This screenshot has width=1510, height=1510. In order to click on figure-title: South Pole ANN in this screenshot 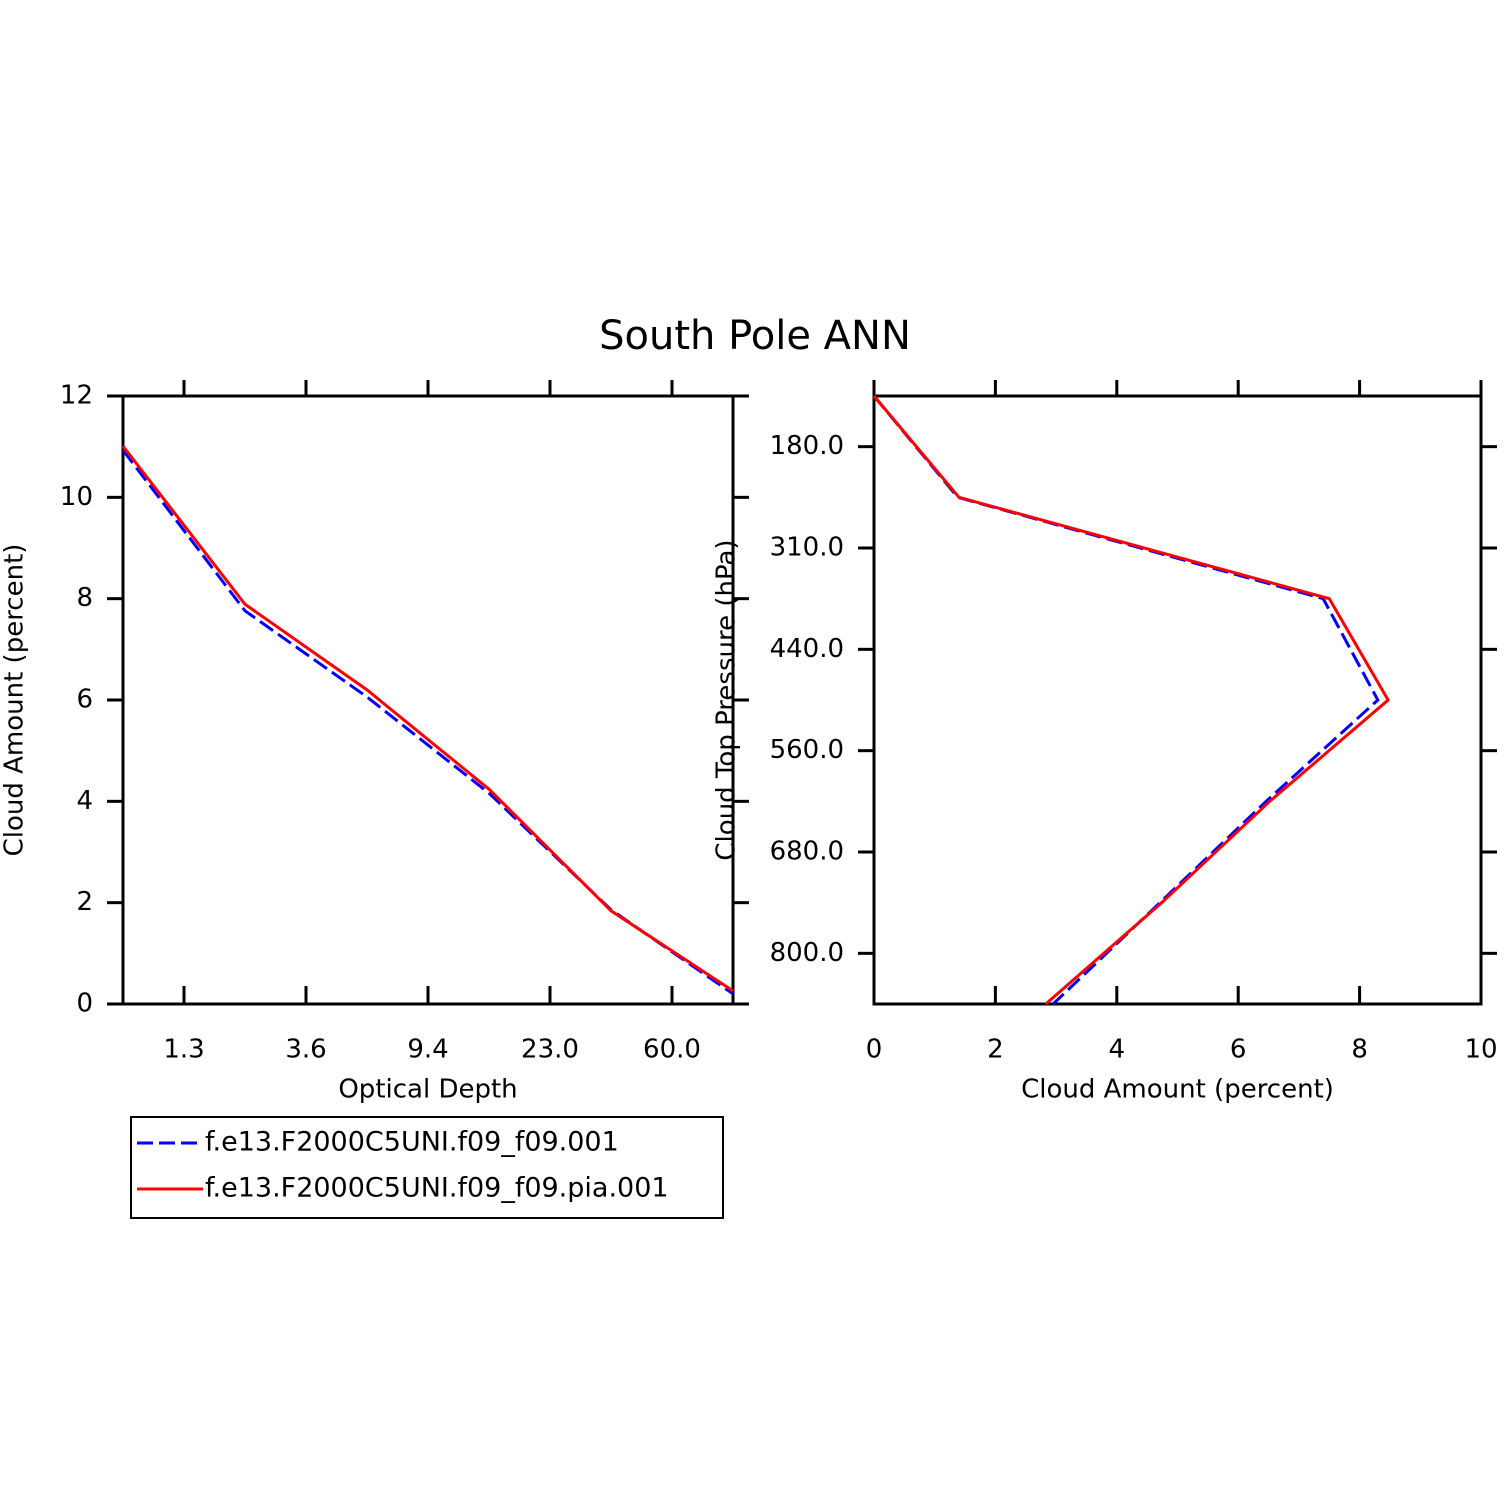, I will do `click(755, 336)`.